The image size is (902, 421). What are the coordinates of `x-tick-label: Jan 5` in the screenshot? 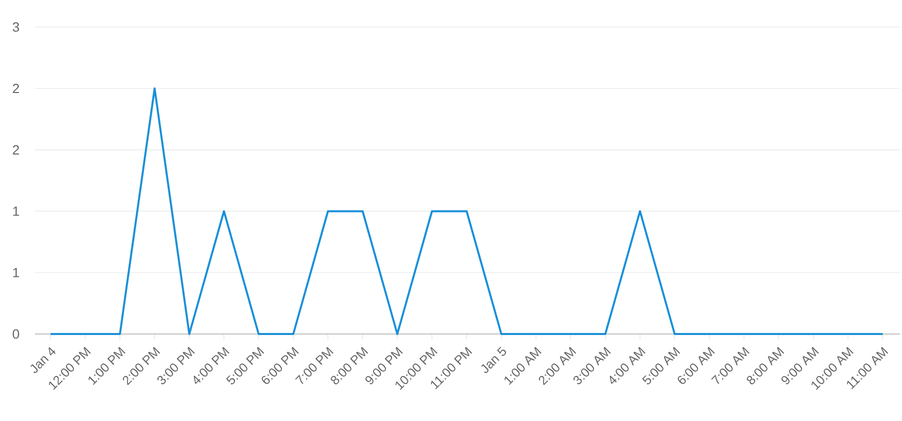 It's located at (493, 360).